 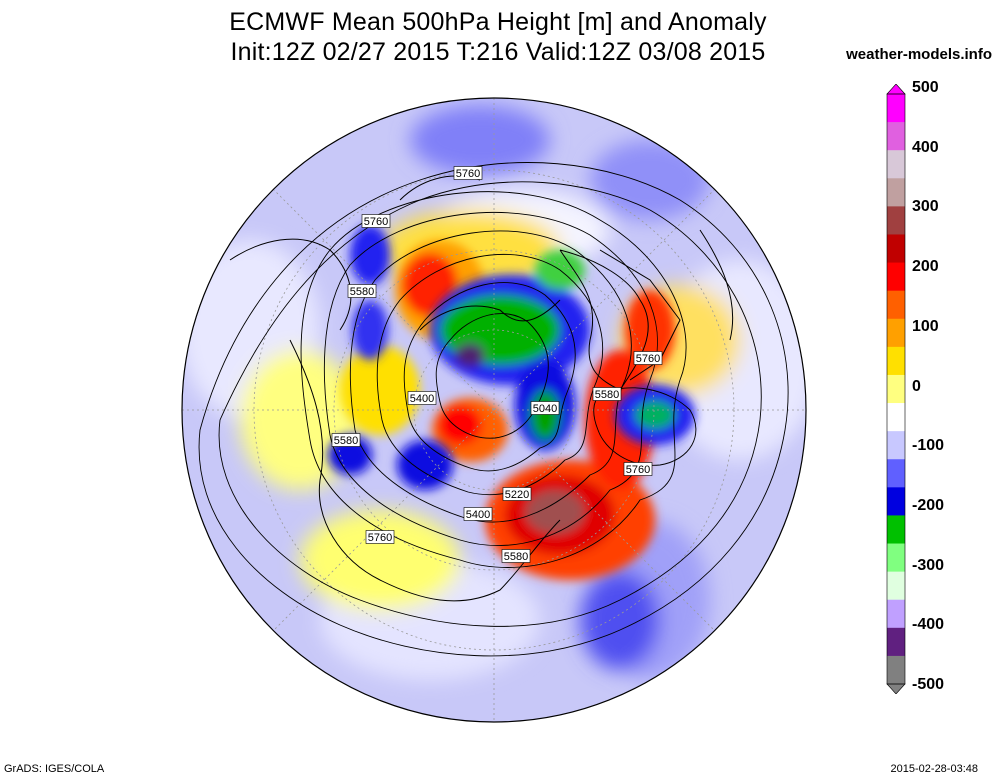 I want to click on contour-label: 5040, so click(x=545, y=408).